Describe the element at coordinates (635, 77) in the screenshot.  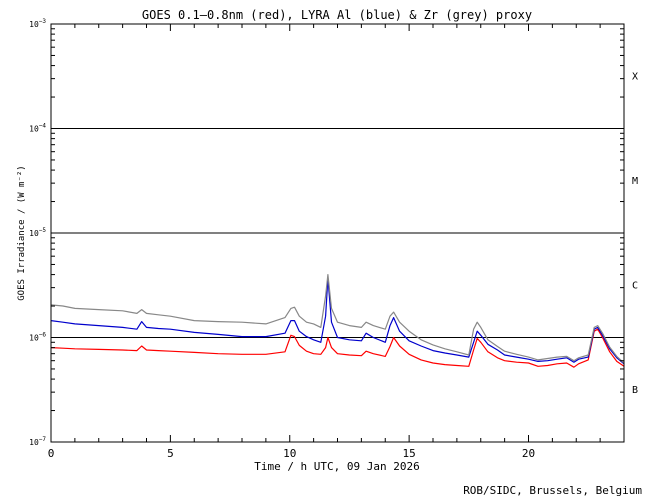
I see `flare-class-label: X` at that location.